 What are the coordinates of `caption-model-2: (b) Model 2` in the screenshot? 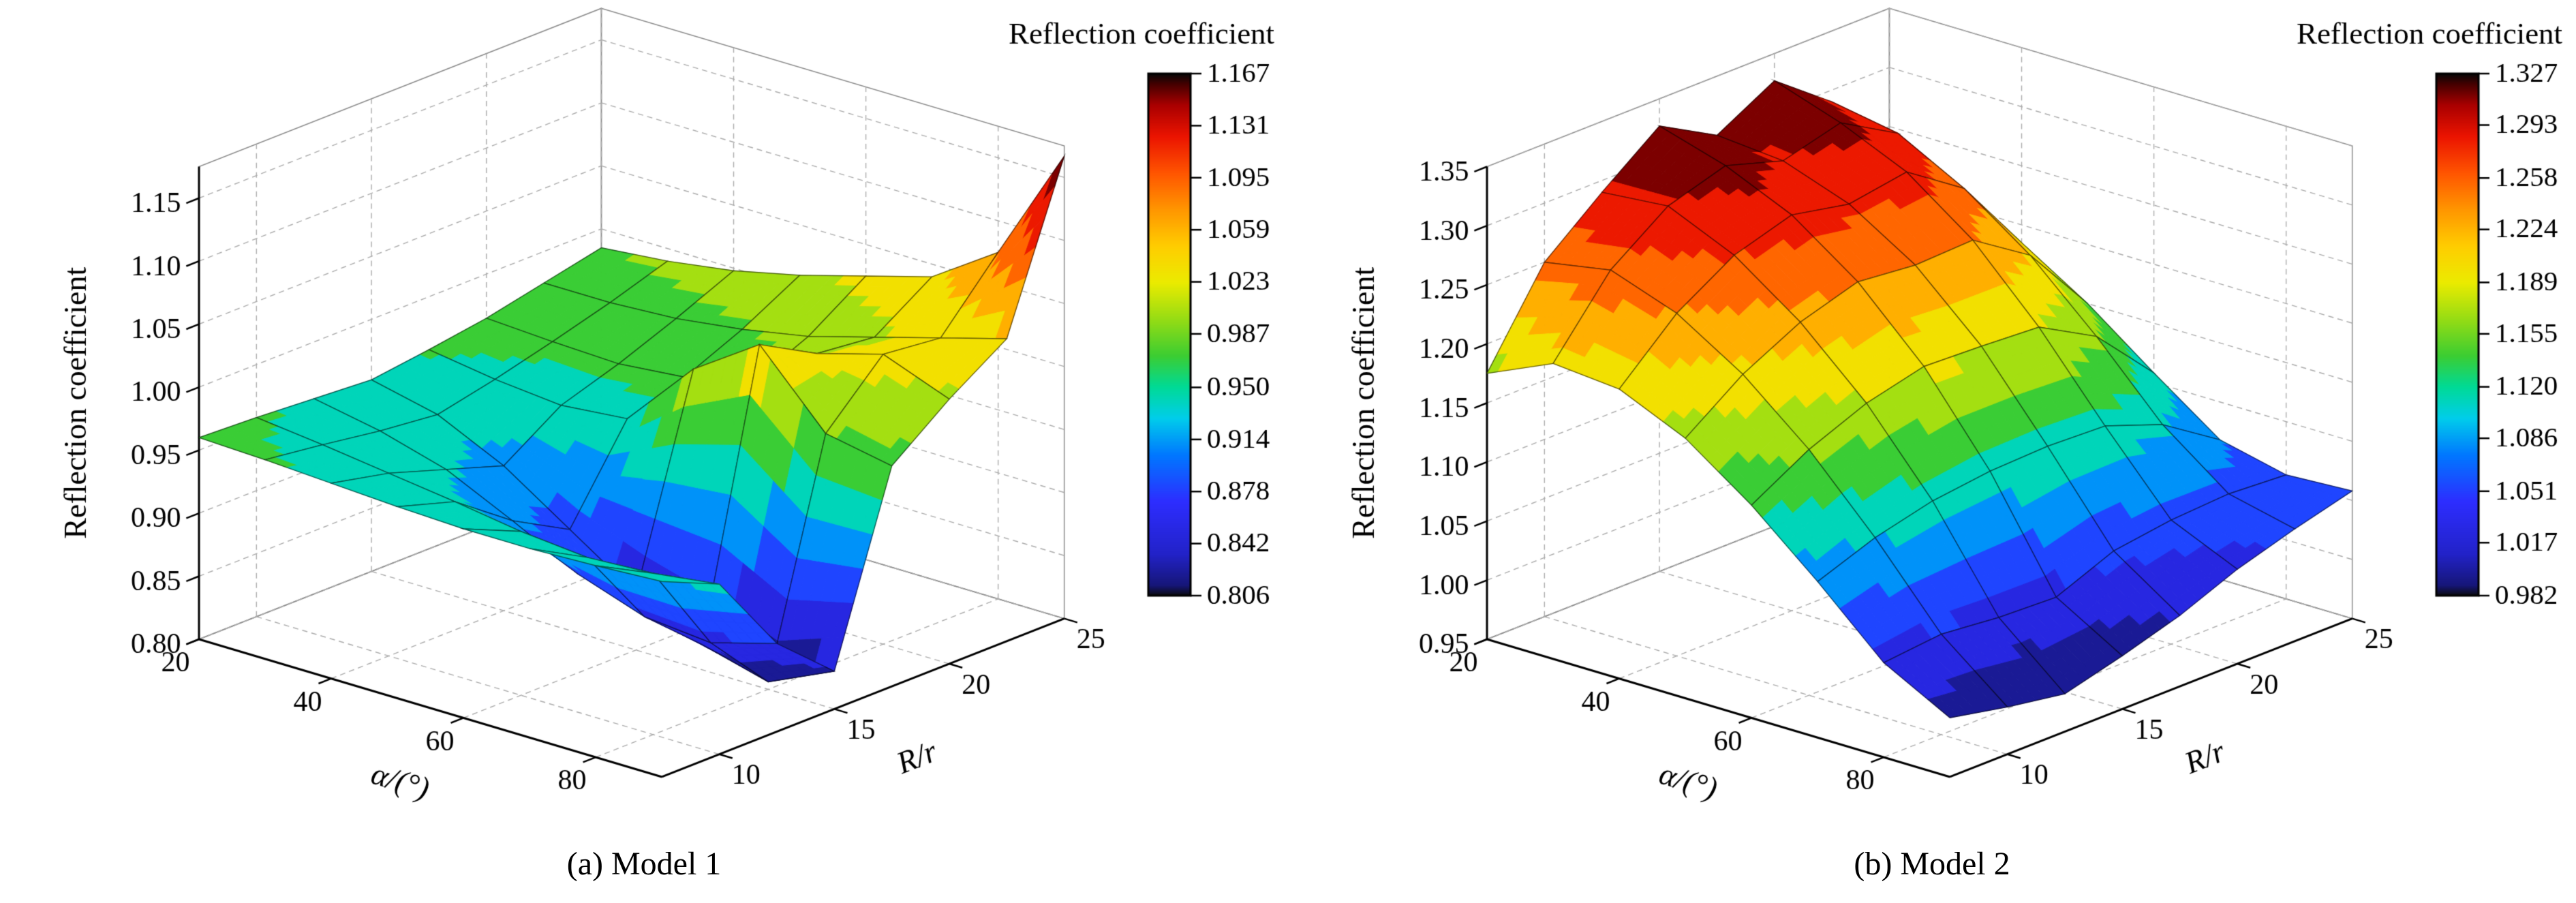 It's located at (1932, 864).